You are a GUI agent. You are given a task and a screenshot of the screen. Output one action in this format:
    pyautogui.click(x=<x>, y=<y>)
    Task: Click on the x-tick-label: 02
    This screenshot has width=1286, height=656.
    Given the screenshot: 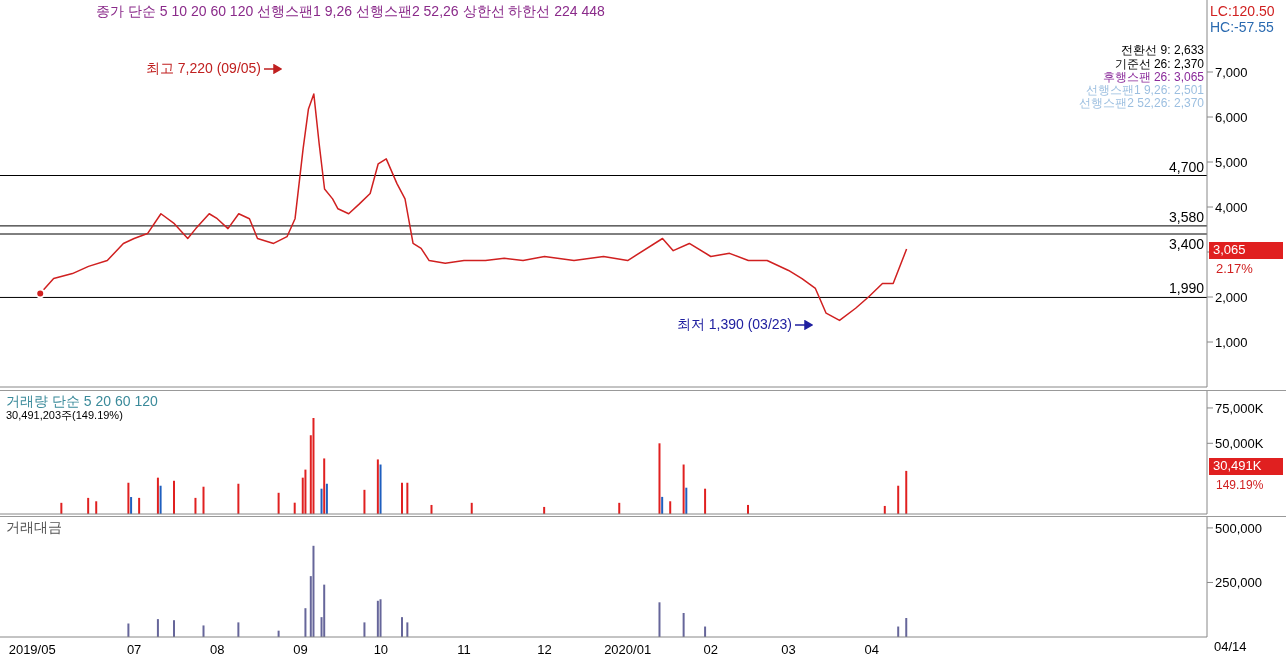 What is the action you would take?
    pyautogui.click(x=711, y=649)
    